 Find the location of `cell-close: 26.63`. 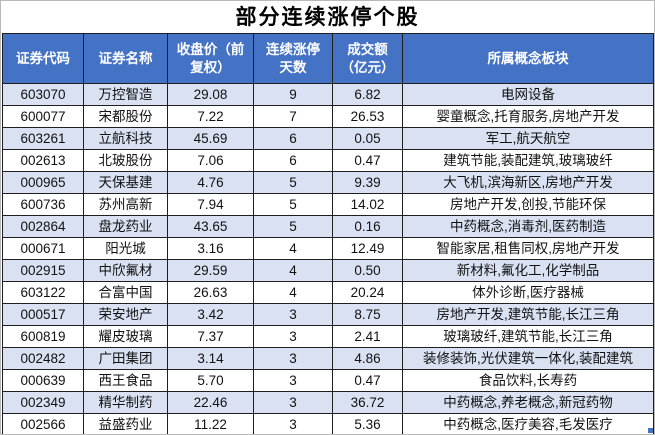

cell-close: 26.63 is located at coordinates (210, 292).